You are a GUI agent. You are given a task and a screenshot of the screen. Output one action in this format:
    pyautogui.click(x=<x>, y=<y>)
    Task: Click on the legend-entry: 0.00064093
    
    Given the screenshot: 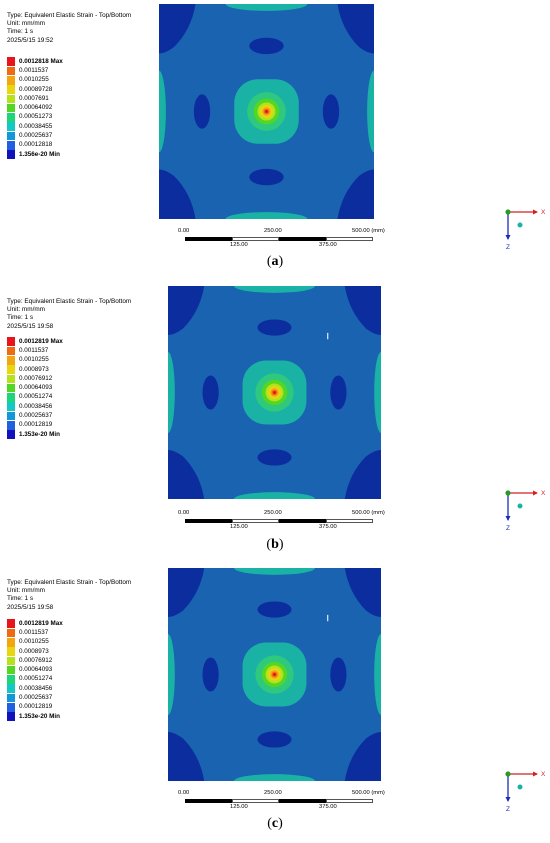 What is the action you would take?
    pyautogui.click(x=35, y=388)
    